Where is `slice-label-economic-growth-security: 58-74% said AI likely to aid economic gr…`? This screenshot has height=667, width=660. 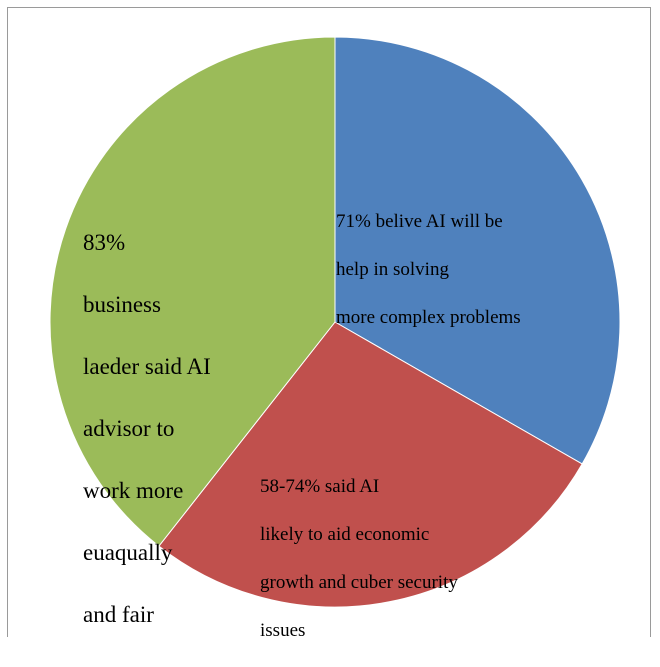
slice-label-economic-growth-security: 58-74% said AI likely to aid economic gr… is located at coordinates (359, 558).